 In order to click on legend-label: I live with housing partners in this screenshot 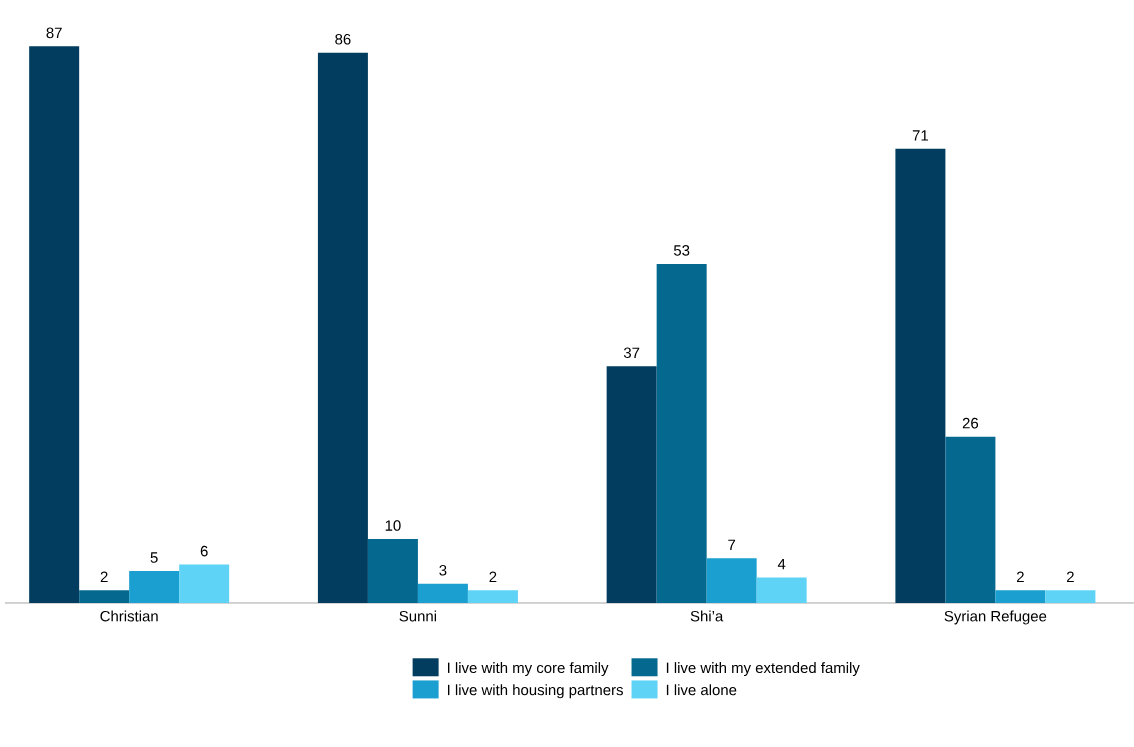, I will do `click(535, 691)`.